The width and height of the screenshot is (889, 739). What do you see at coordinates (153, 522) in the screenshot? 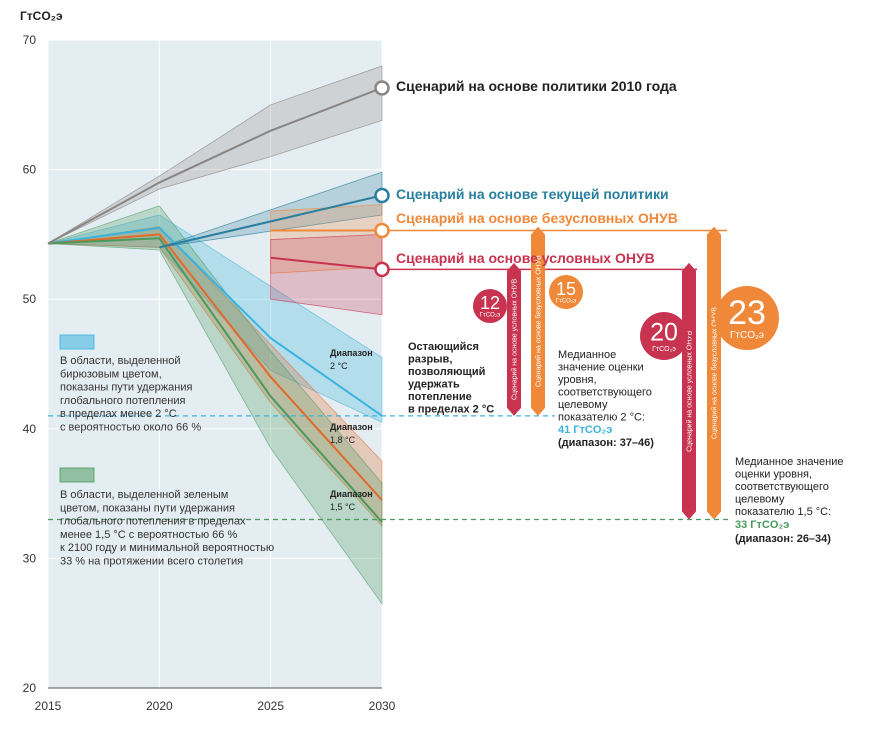
I see `legend-text-line: глобального потепления в пределах` at bounding box center [153, 522].